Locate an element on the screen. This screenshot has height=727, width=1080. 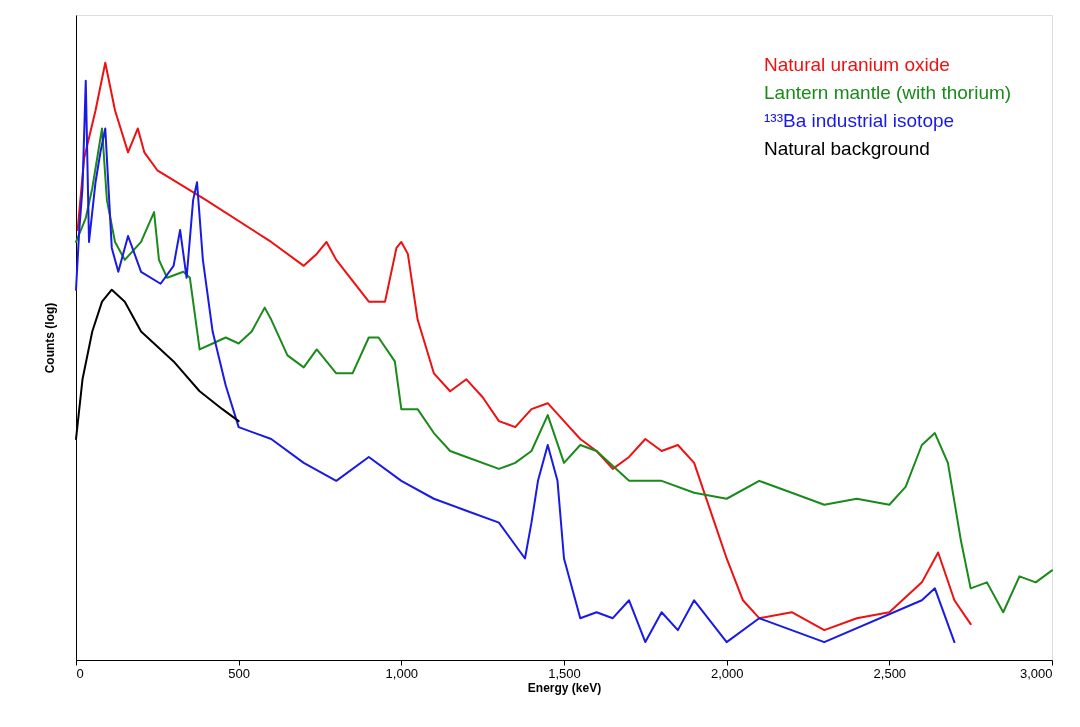
x-tick-label: 2,000 is located at coordinates (727, 673).